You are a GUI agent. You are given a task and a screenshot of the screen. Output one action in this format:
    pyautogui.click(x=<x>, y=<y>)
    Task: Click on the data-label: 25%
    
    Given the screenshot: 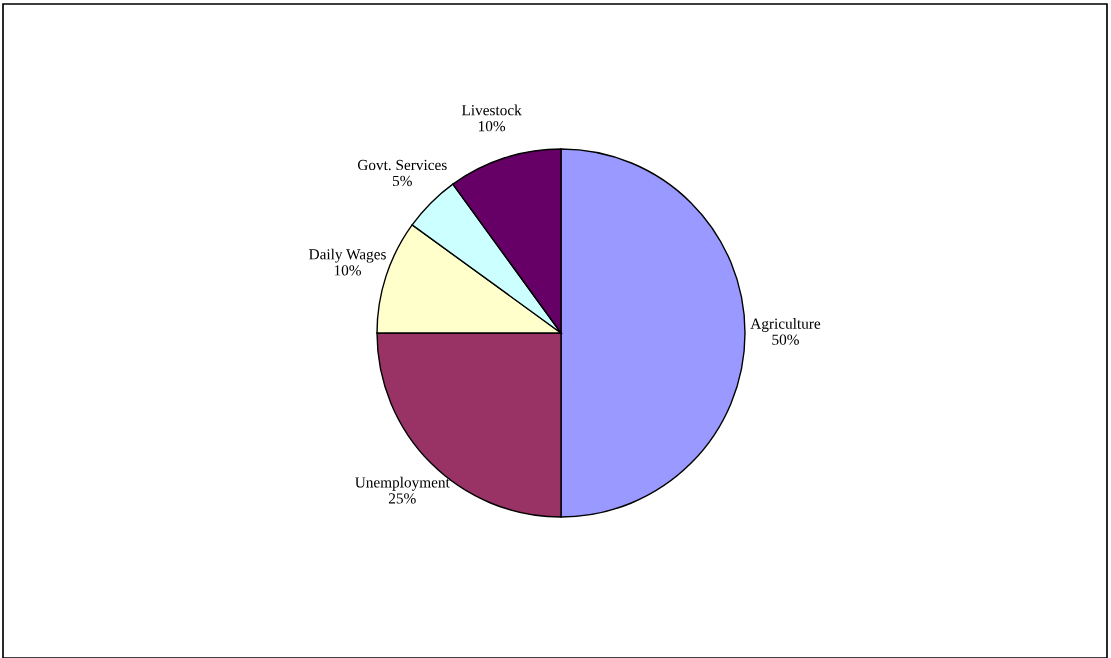 What is the action you would take?
    pyautogui.click(x=402, y=498)
    